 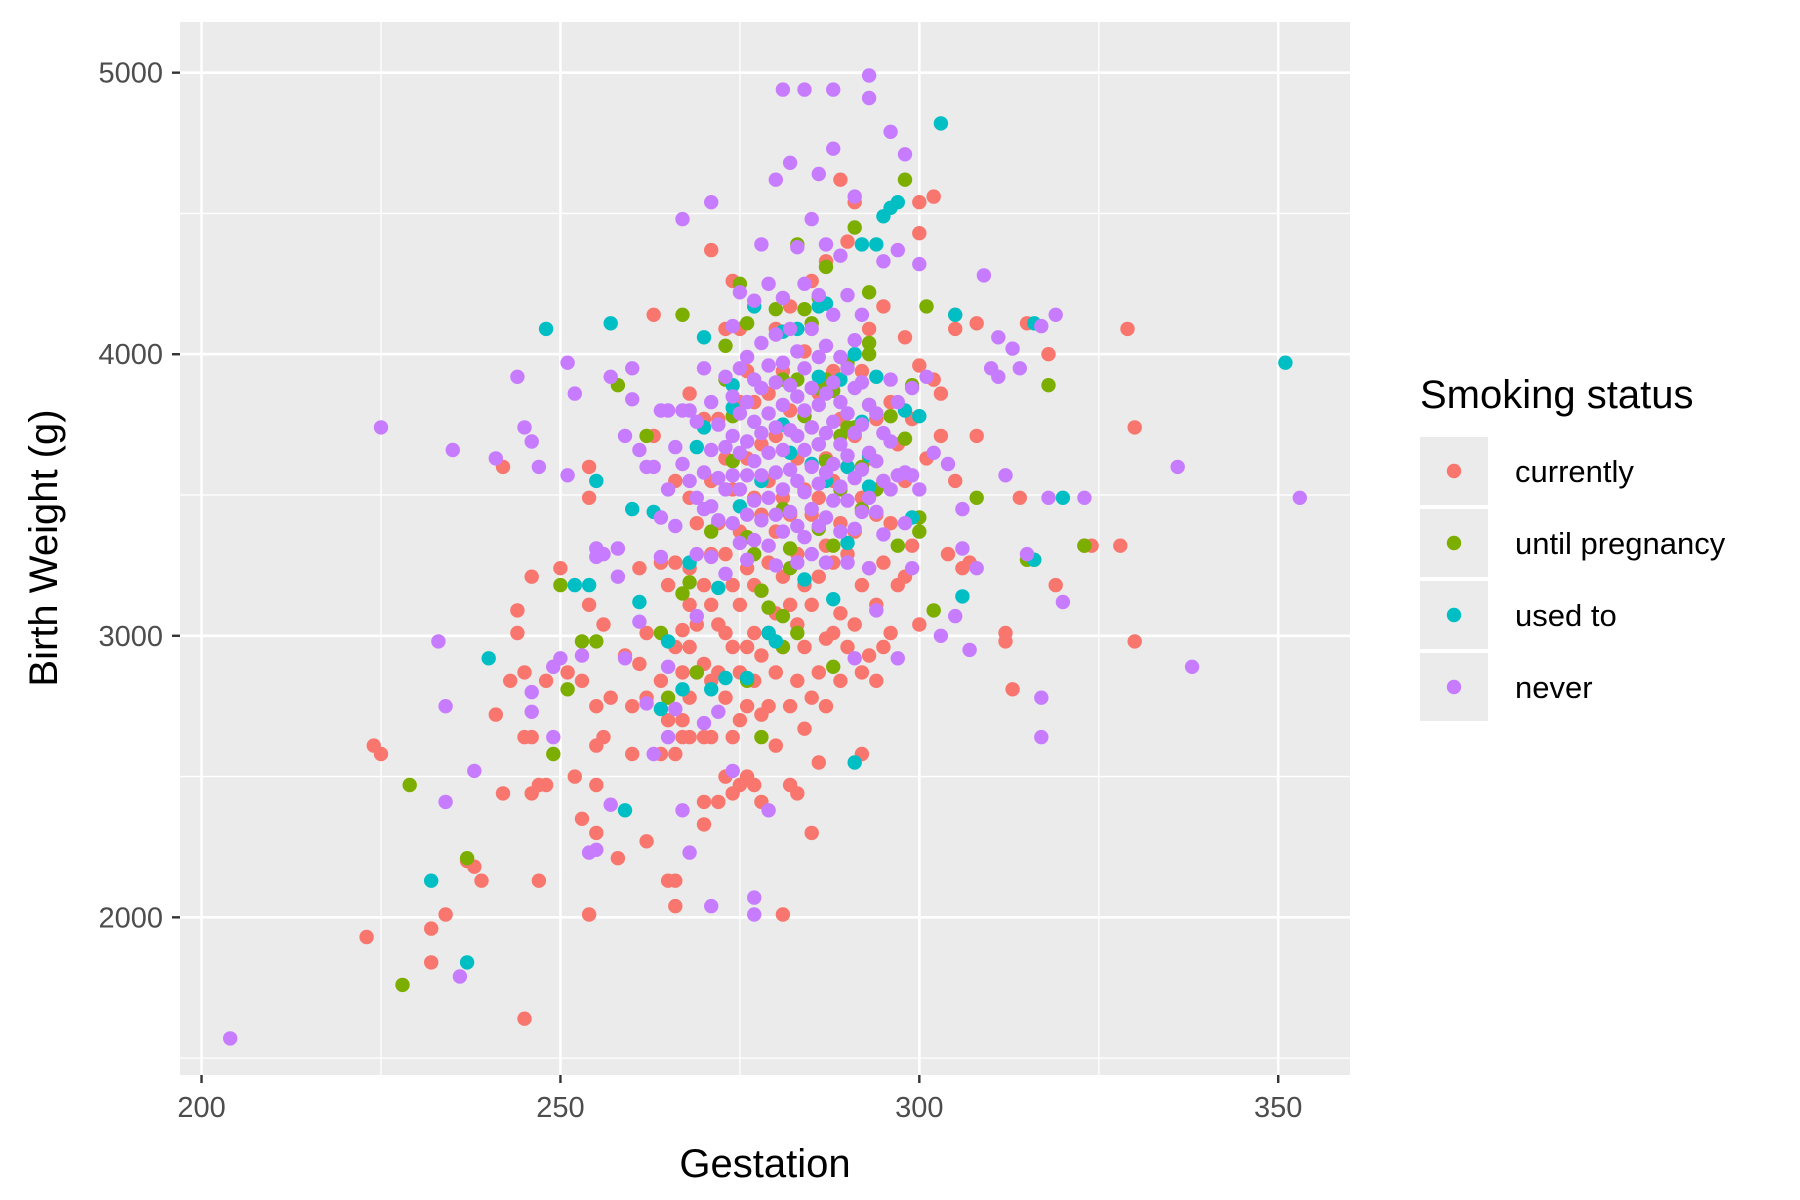 What do you see at coordinates (739, 1099) in the screenshot?
I see `x-axis: 200 250 300 350` at bounding box center [739, 1099].